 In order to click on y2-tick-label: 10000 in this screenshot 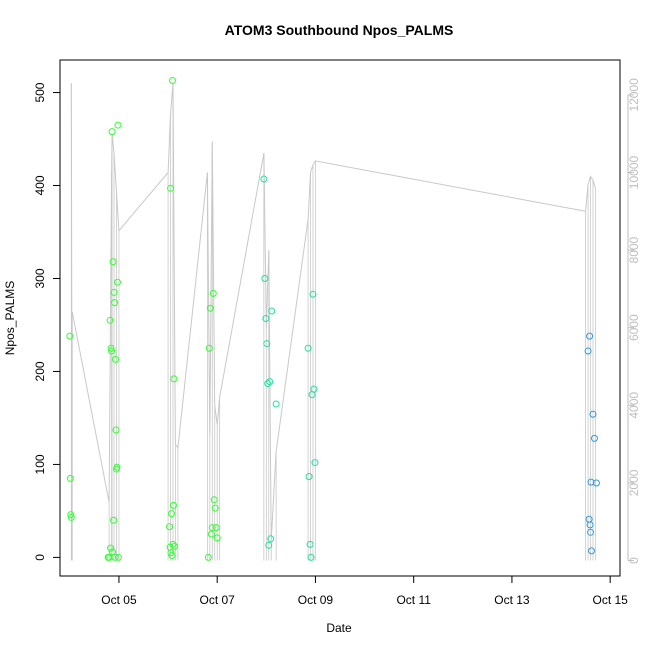, I will do `click(634, 173)`.